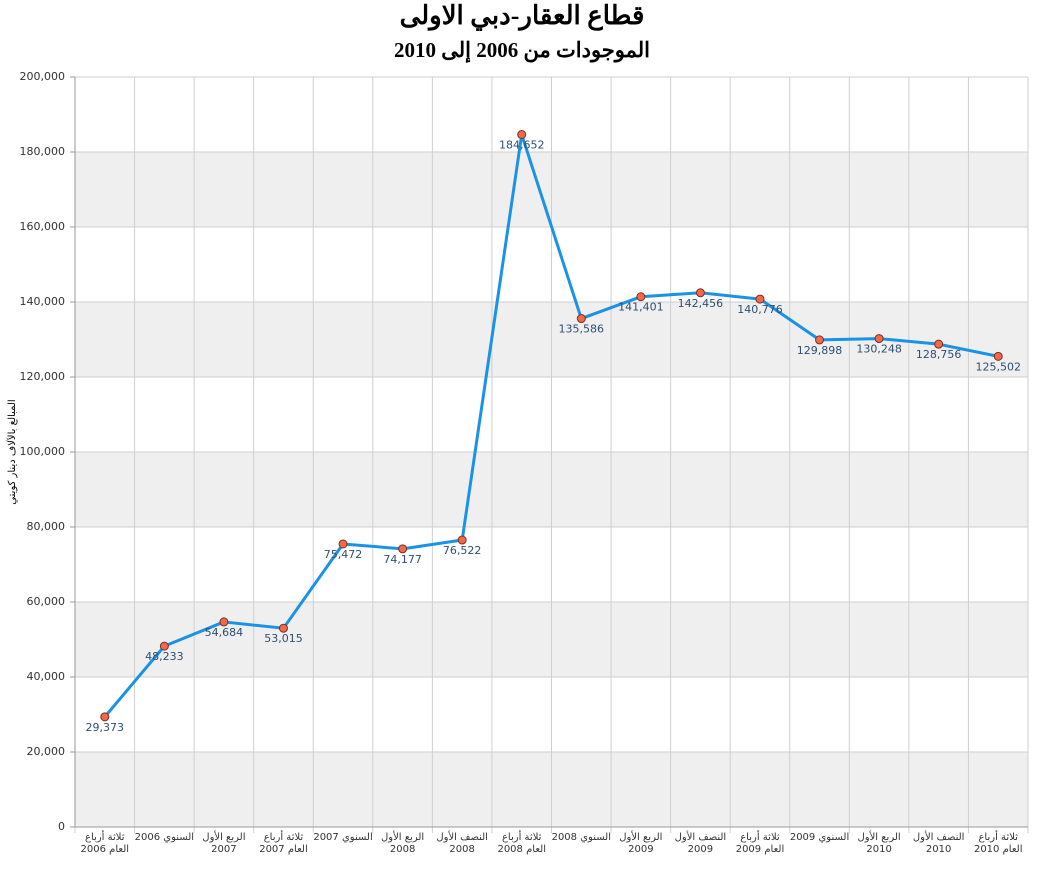  I want to click on x-tick-label: الربع الأول 2008, so click(402, 843).